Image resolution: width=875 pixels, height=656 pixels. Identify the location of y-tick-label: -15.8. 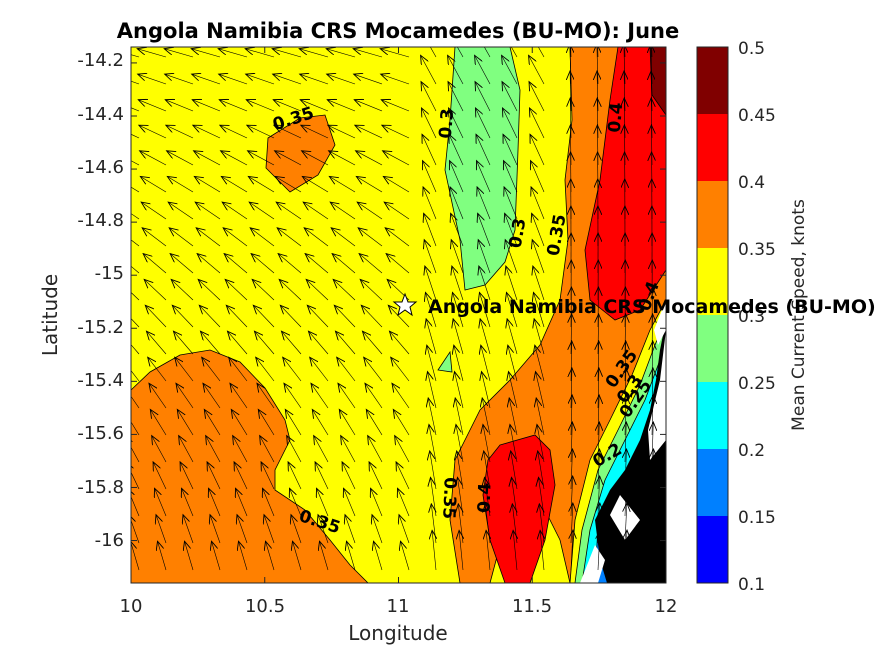
(100, 487).